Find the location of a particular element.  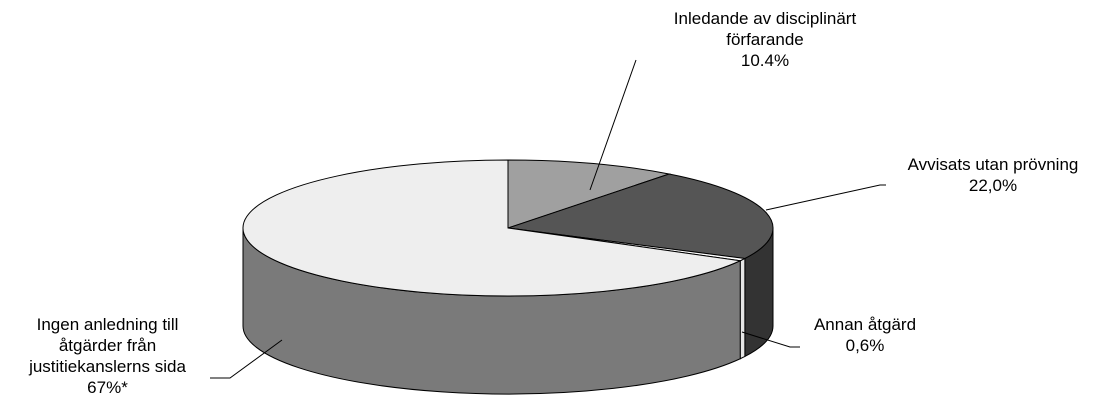

slice-side-annan is located at coordinates (742, 308).